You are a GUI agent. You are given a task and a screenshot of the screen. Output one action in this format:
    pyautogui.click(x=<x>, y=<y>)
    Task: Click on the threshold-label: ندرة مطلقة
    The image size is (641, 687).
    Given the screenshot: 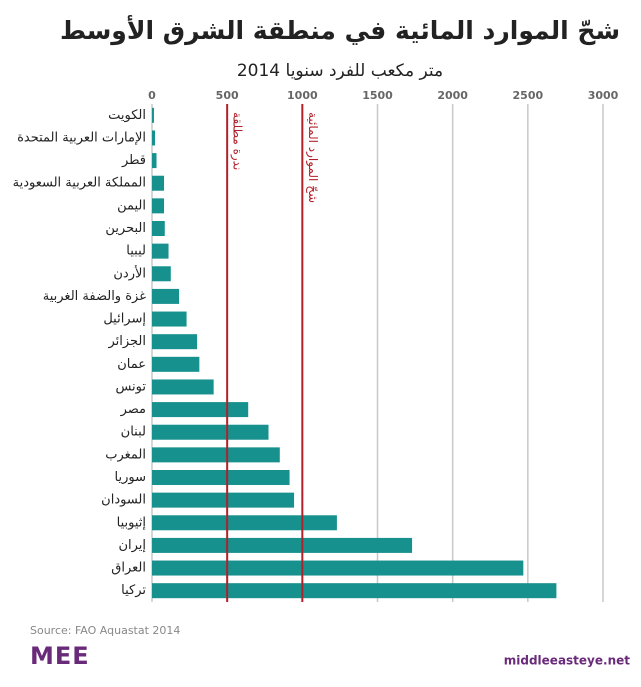 What is the action you would take?
    pyautogui.click(x=237, y=141)
    